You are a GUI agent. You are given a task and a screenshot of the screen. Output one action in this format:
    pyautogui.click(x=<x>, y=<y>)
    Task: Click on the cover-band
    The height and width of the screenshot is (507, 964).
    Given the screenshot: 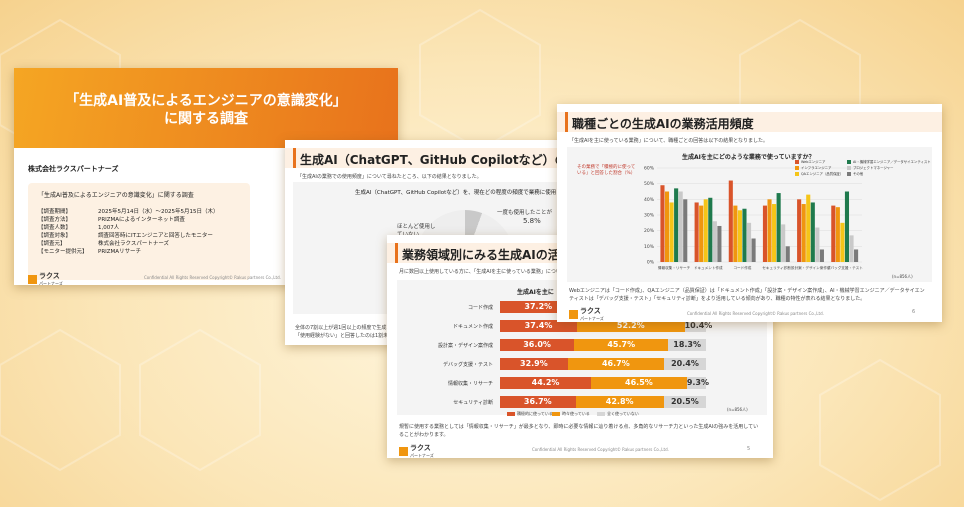 What is the action you would take?
    pyautogui.click(x=206, y=108)
    